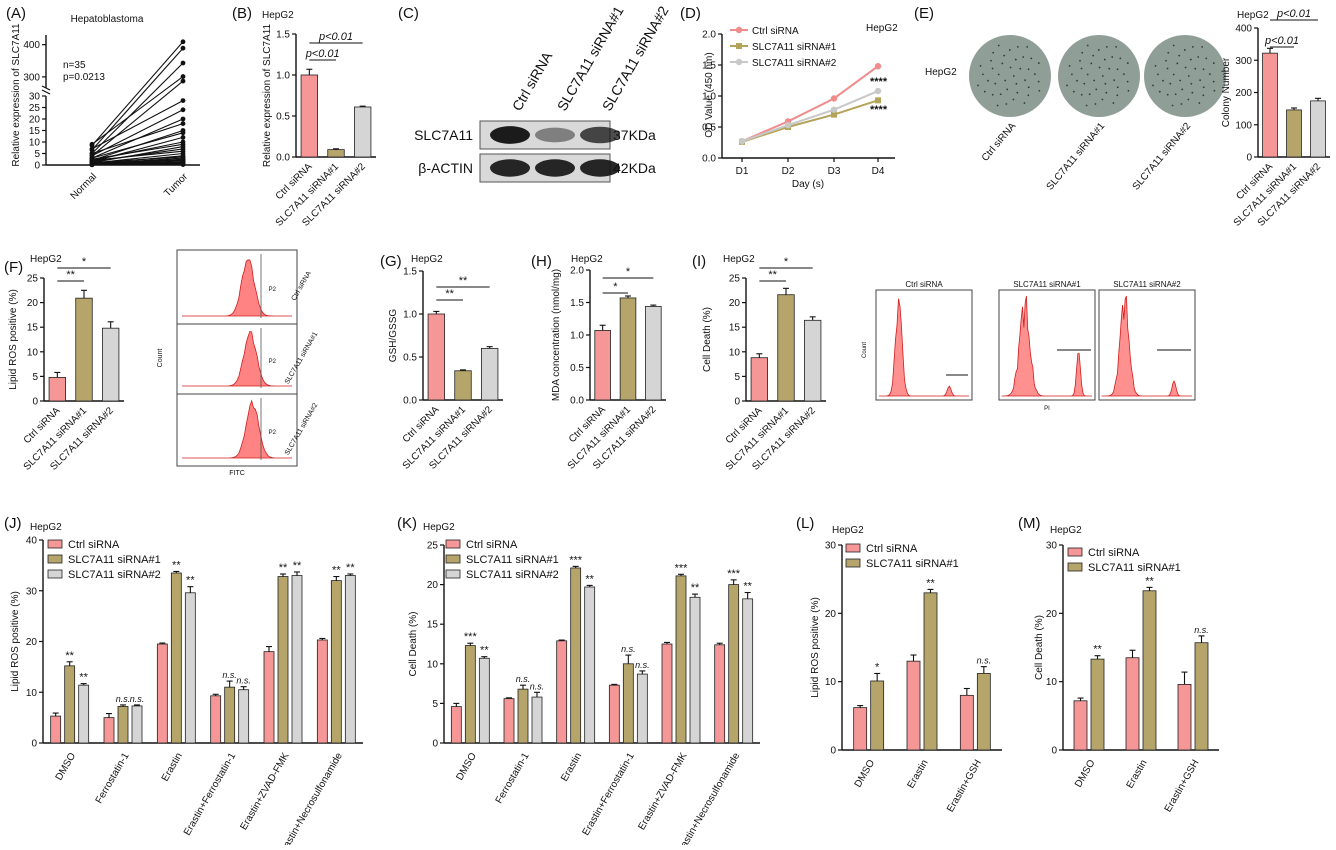 Image resolution: width=1336 pixels, height=850 pixels. Describe the element at coordinates (924, 13) in the screenshot. I see `panel-label: (E)` at that location.